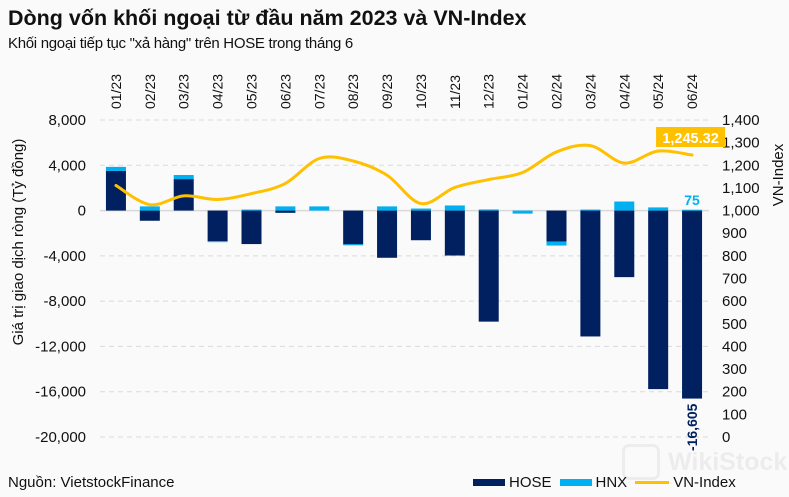 The height and width of the screenshot is (497, 789). Describe the element at coordinates (285, 91) in the screenshot. I see `x-tick-label: 06/23` at that location.